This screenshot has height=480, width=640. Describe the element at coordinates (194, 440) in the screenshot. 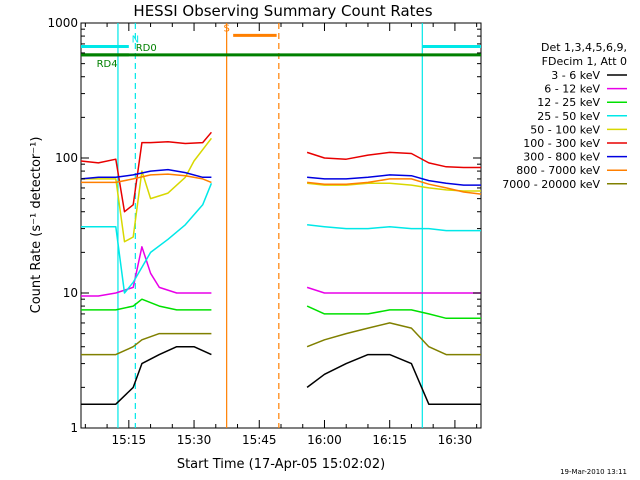

I see `x-tick-label: 15:30` at that location.